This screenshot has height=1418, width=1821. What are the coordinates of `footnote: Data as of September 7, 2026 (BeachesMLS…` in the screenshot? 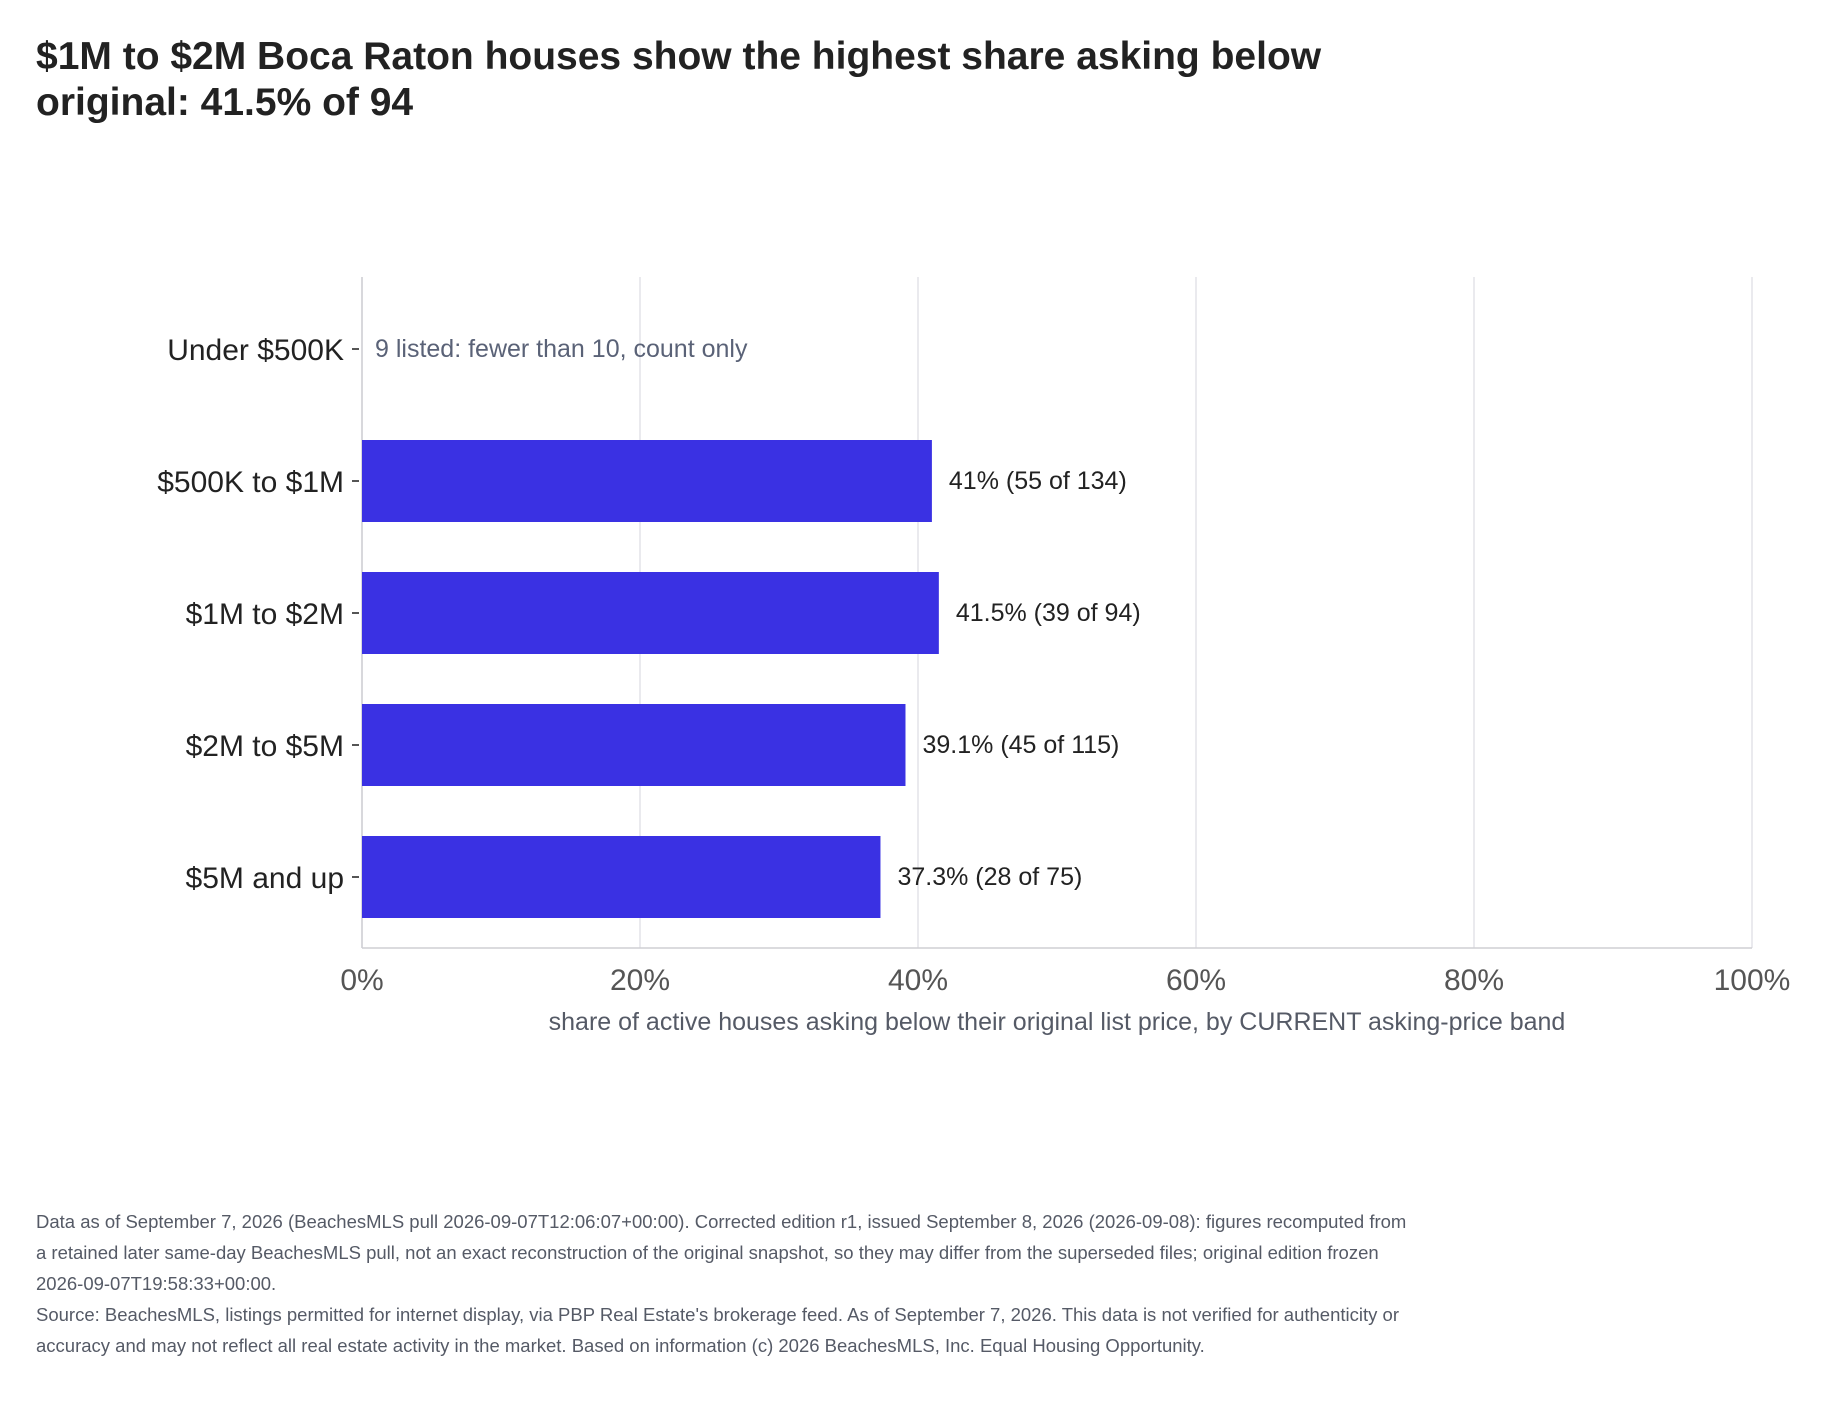 It's located at (726, 1283).